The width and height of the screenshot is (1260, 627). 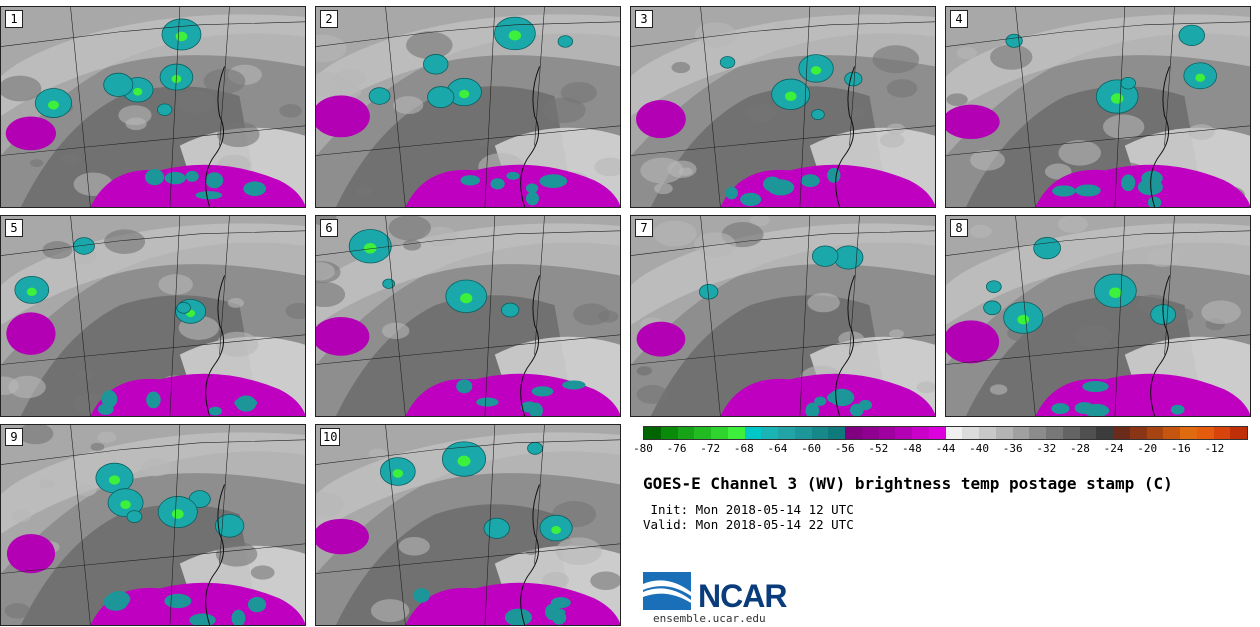 I want to click on colorbar-tick-label: -64, so click(x=777, y=448).